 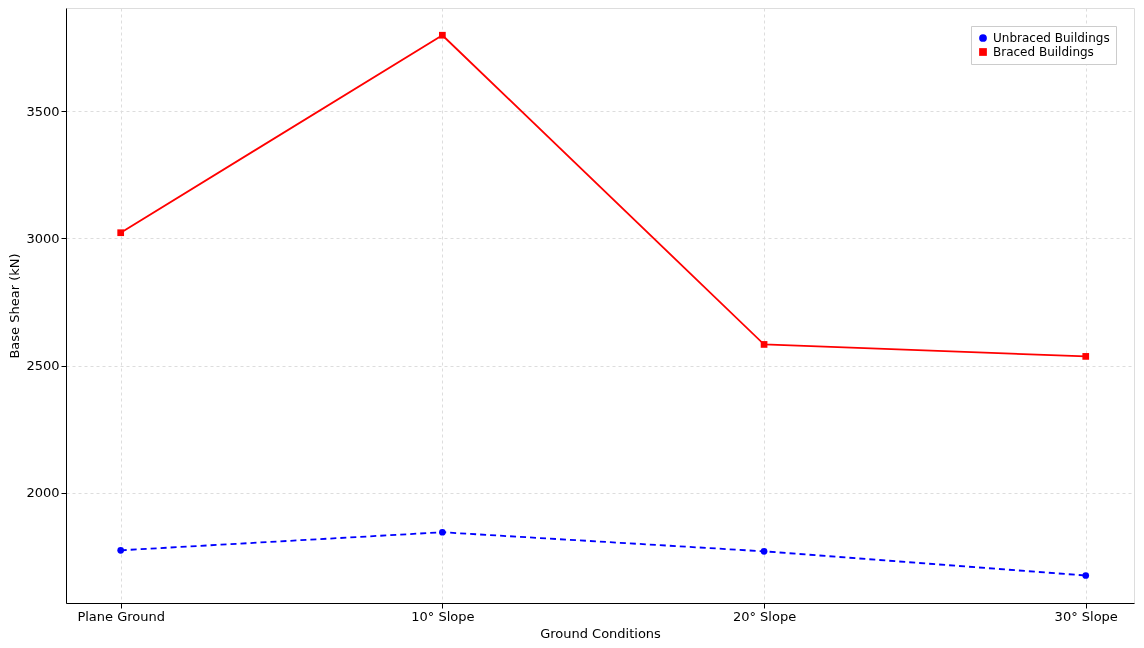 I want to click on x-tick-label: 30° Slope, so click(x=1086, y=616).